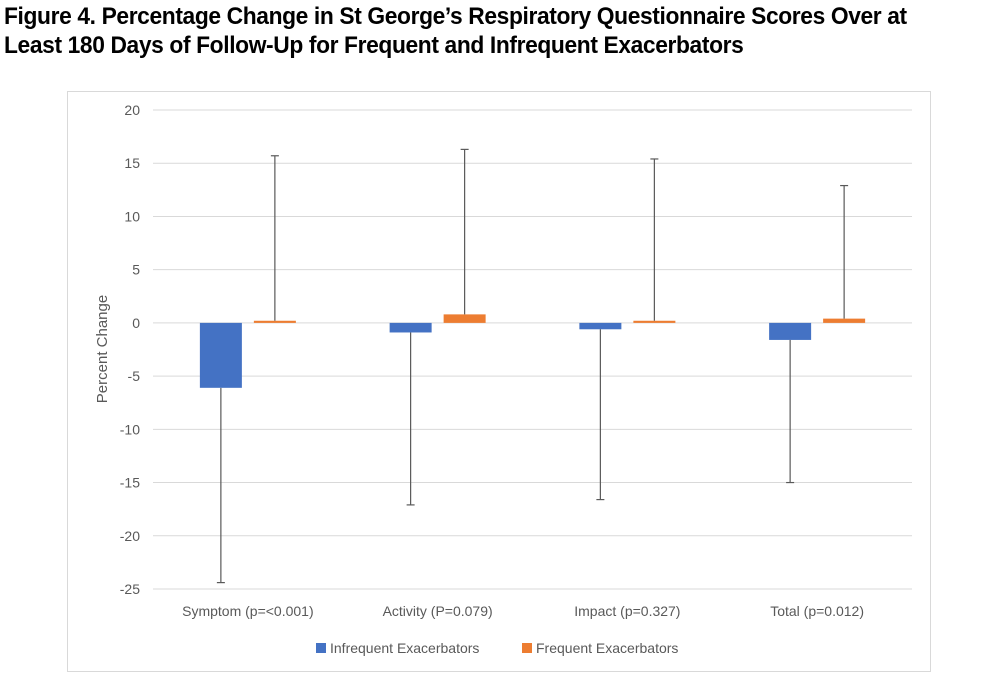 The width and height of the screenshot is (1000, 691). I want to click on x-tick-label: Symptom (p=<0.001), so click(248, 611).